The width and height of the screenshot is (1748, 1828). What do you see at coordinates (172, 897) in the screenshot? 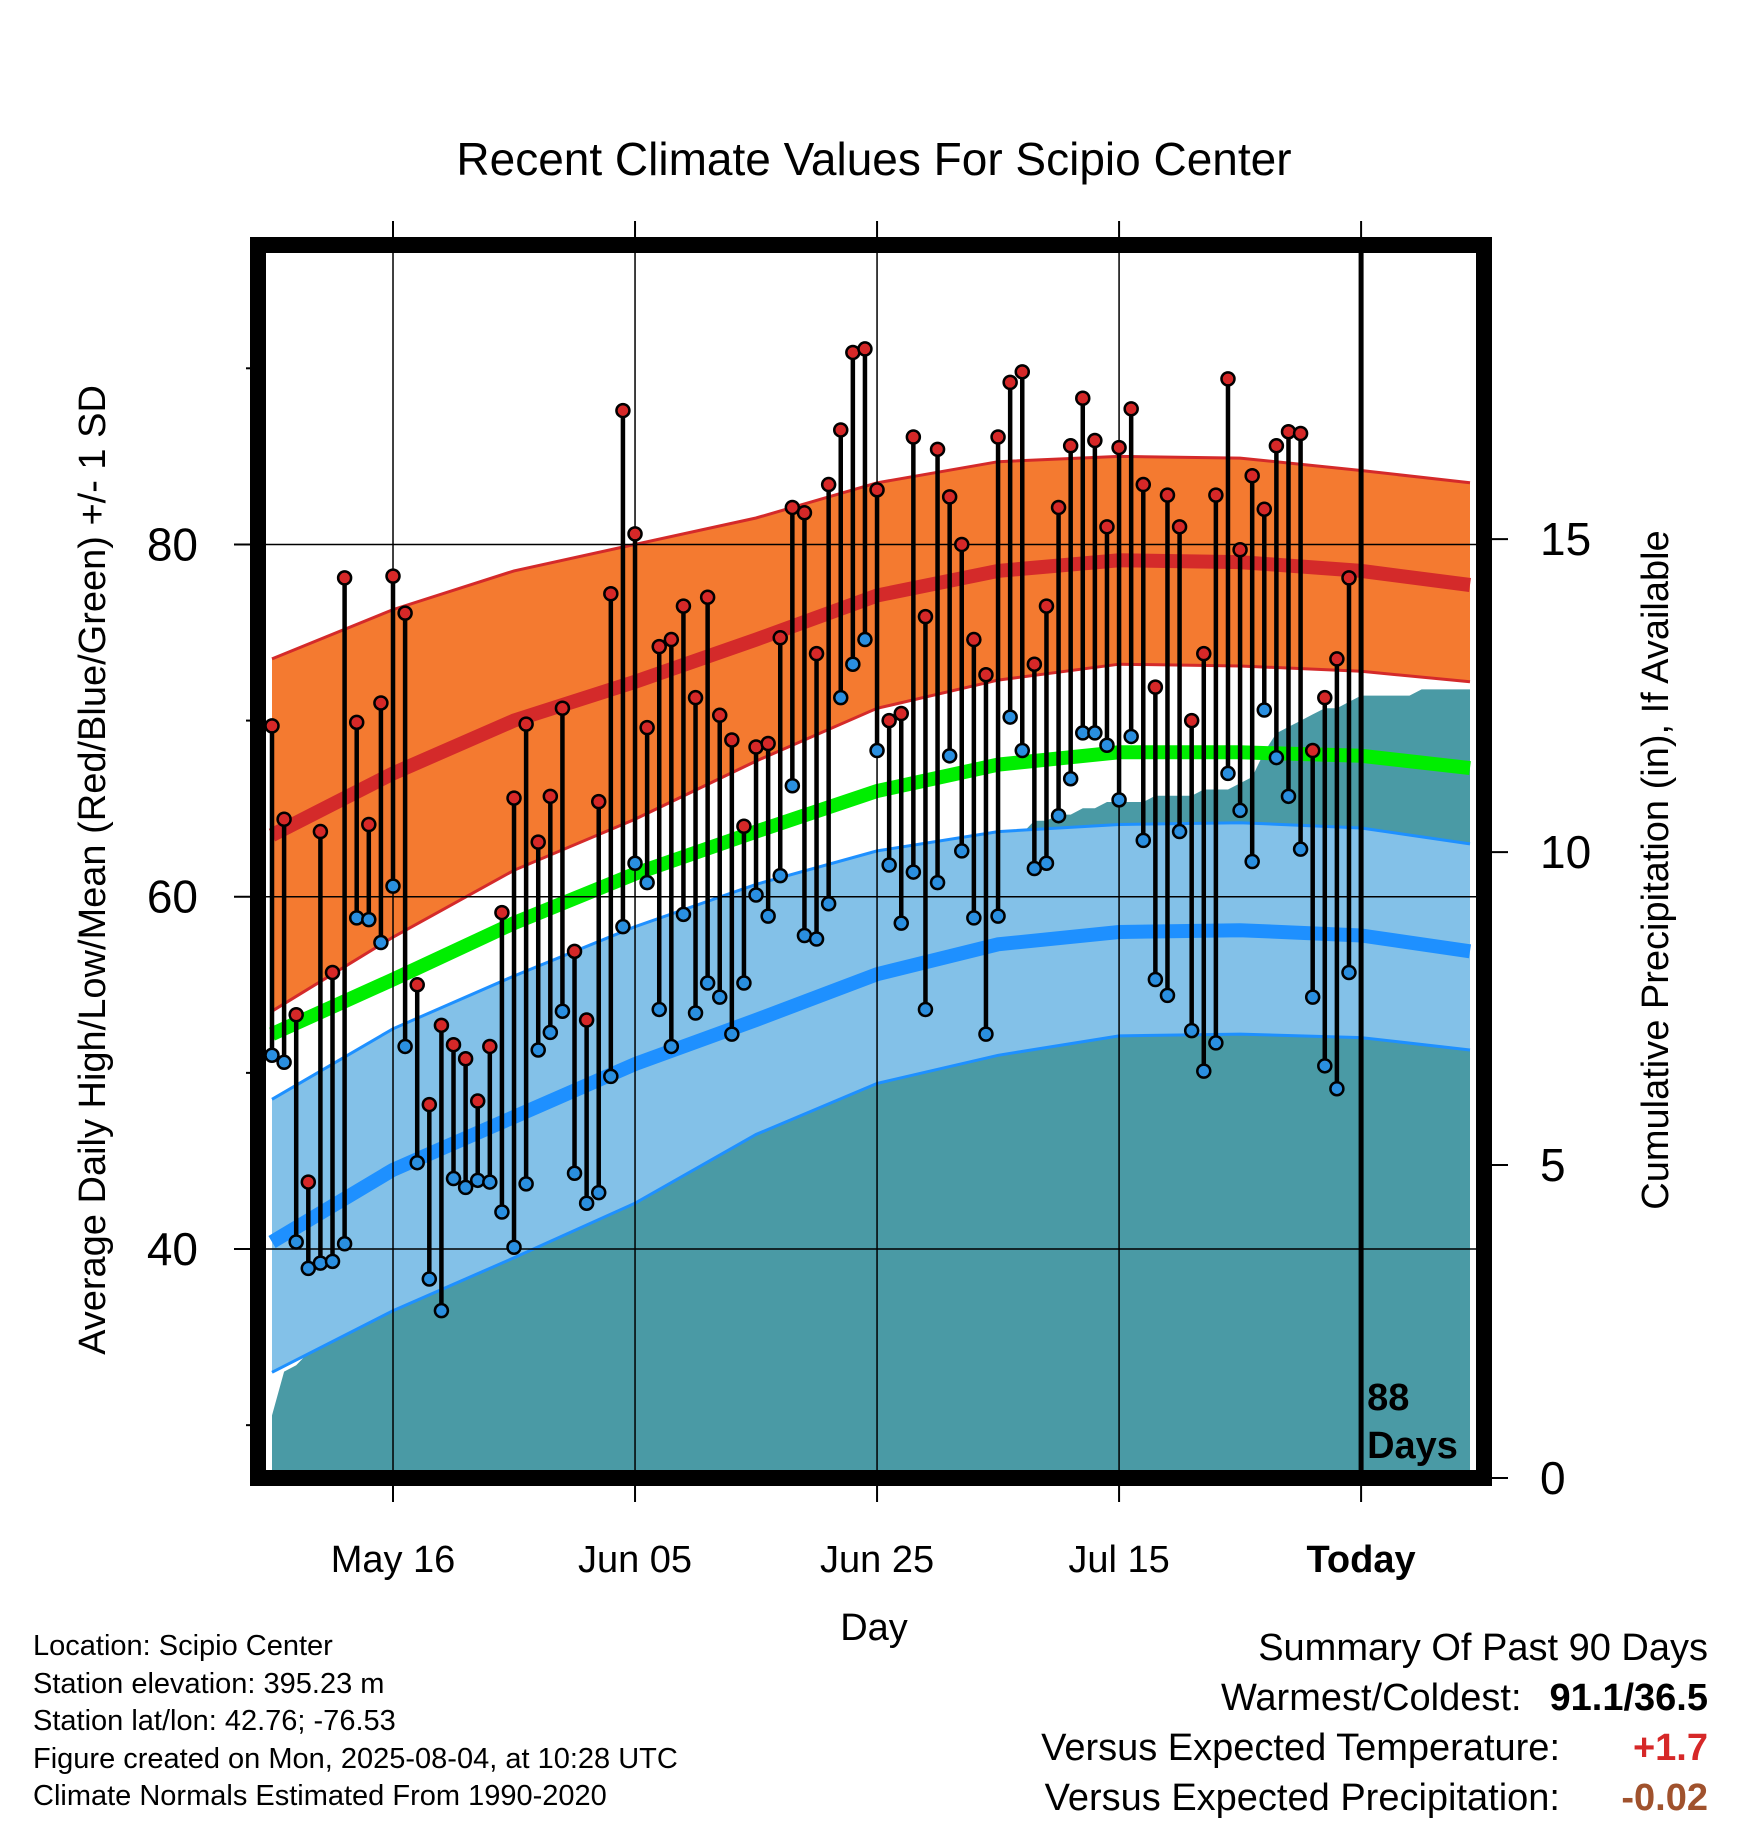
I see `y-tick-label: 60` at bounding box center [172, 897].